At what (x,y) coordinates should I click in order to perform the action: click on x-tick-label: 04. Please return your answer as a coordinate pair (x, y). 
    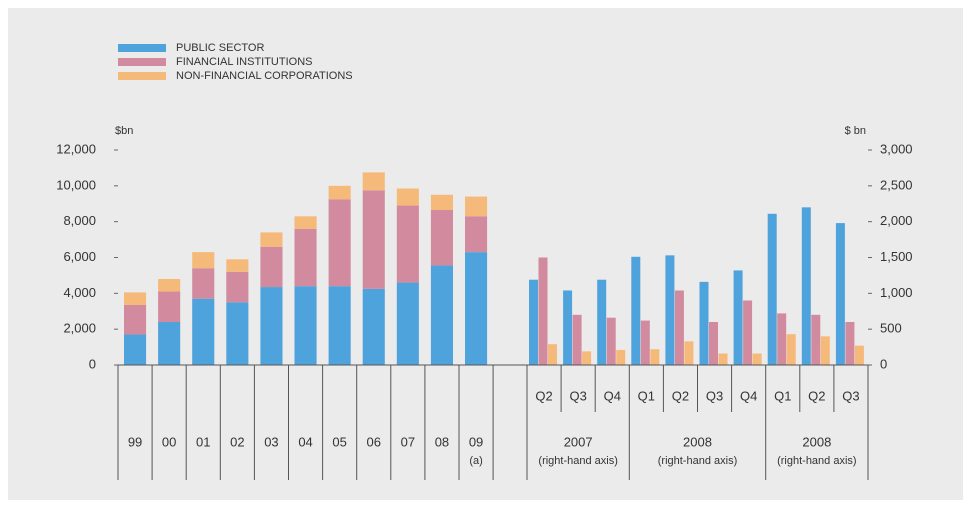
    Looking at the image, I should click on (305, 441).